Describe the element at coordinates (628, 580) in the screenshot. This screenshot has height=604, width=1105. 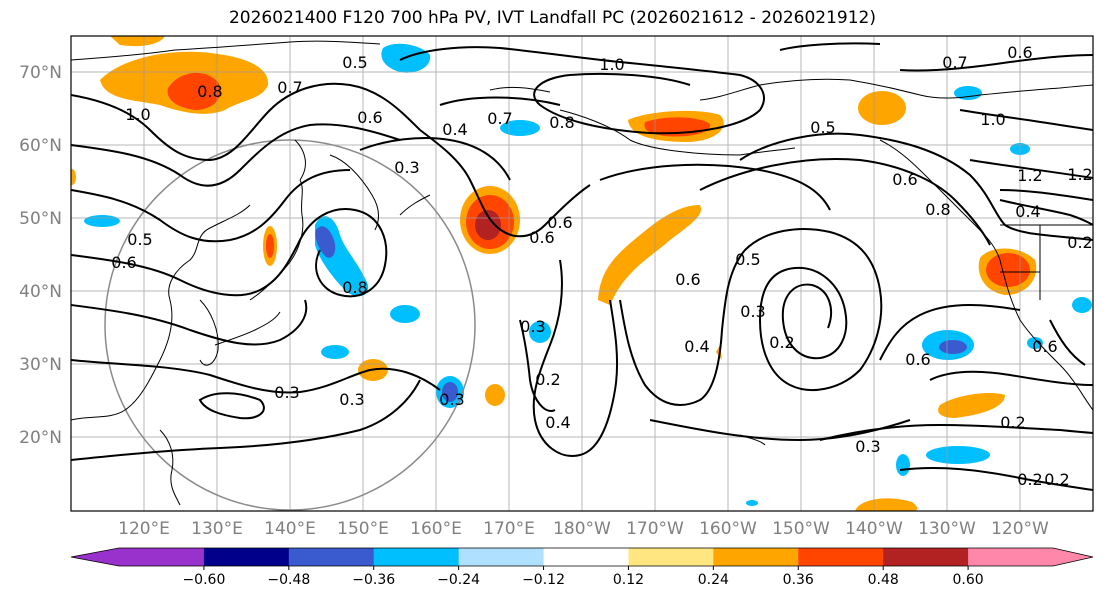
I see `colorbar-tick-label: 0.12` at that location.